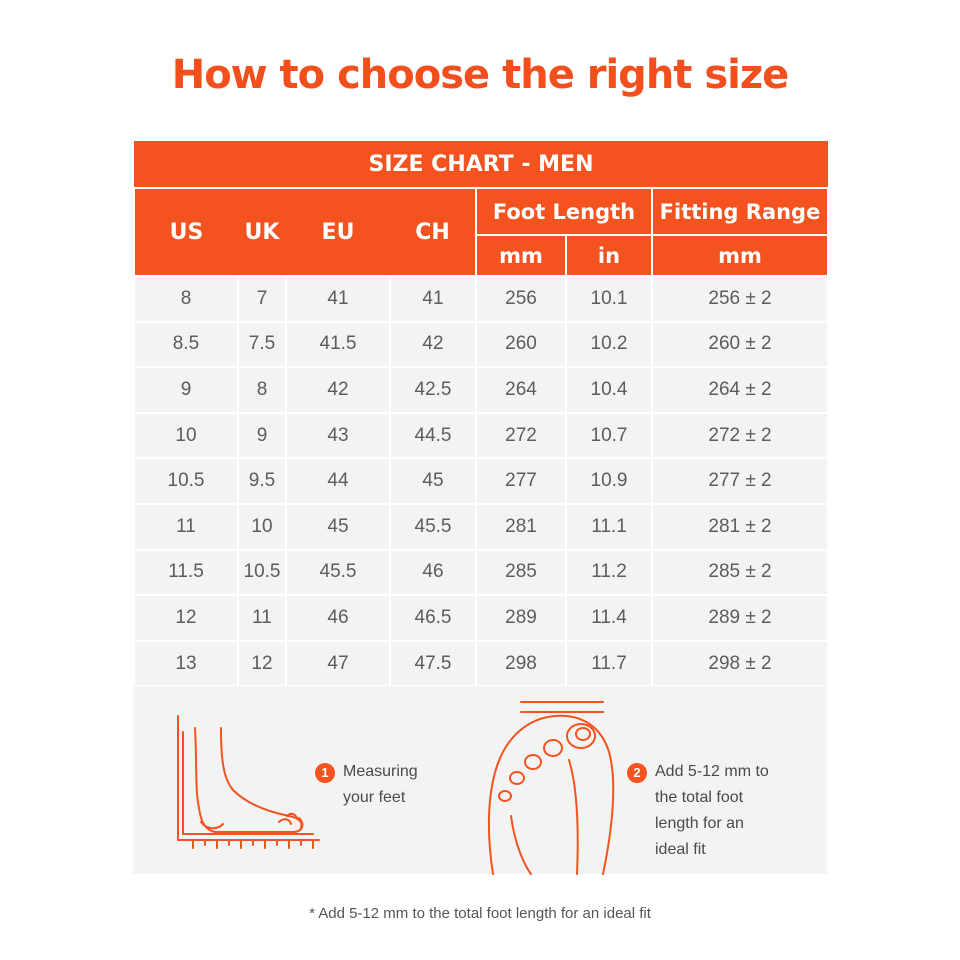 The image size is (960, 960). I want to click on cell-foot-mm: 277, so click(521, 481).